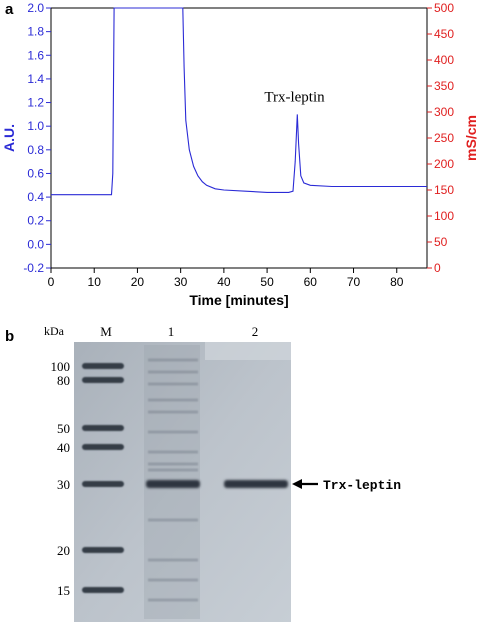 This screenshot has width=484, height=626. Describe the element at coordinates (437, 268) in the screenshot. I see `y2-tick-label: 0` at that location.